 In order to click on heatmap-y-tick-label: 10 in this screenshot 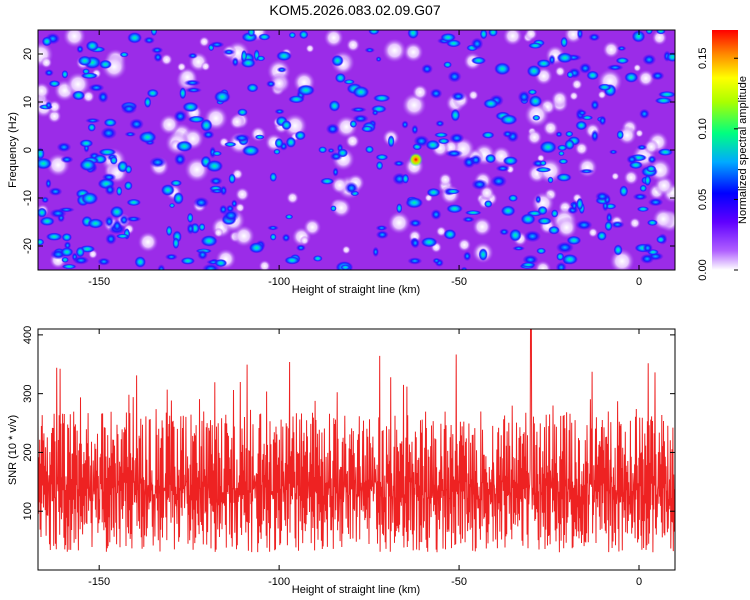, I will do `click(28, 102)`.